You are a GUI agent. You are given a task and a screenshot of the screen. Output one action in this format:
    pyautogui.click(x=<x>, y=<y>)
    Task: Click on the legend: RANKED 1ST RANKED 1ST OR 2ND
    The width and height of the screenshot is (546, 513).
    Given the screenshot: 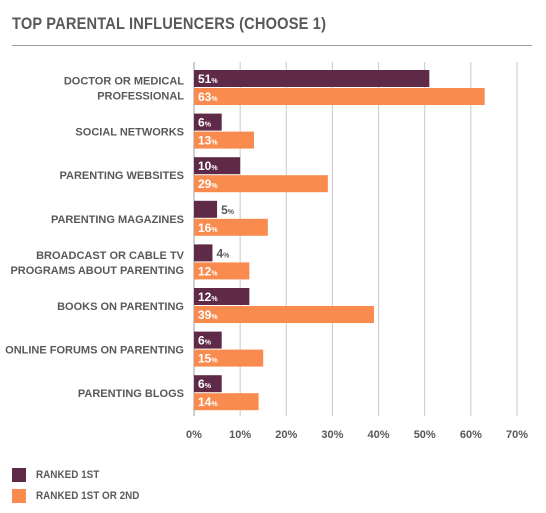 What is the action you would take?
    pyautogui.click(x=81, y=487)
    